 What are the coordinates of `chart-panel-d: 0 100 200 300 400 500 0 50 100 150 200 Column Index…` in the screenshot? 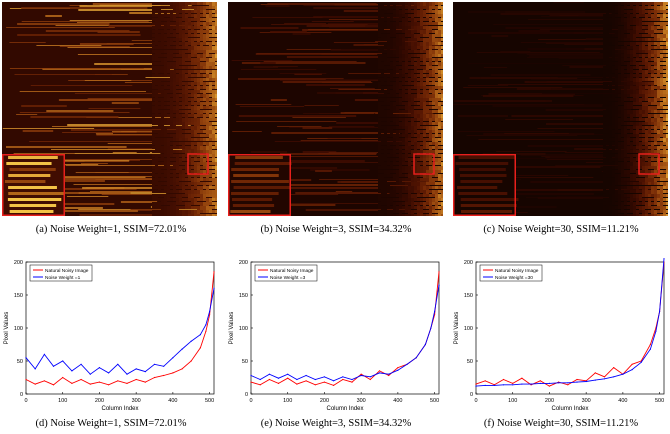 It's located at (111, 336).